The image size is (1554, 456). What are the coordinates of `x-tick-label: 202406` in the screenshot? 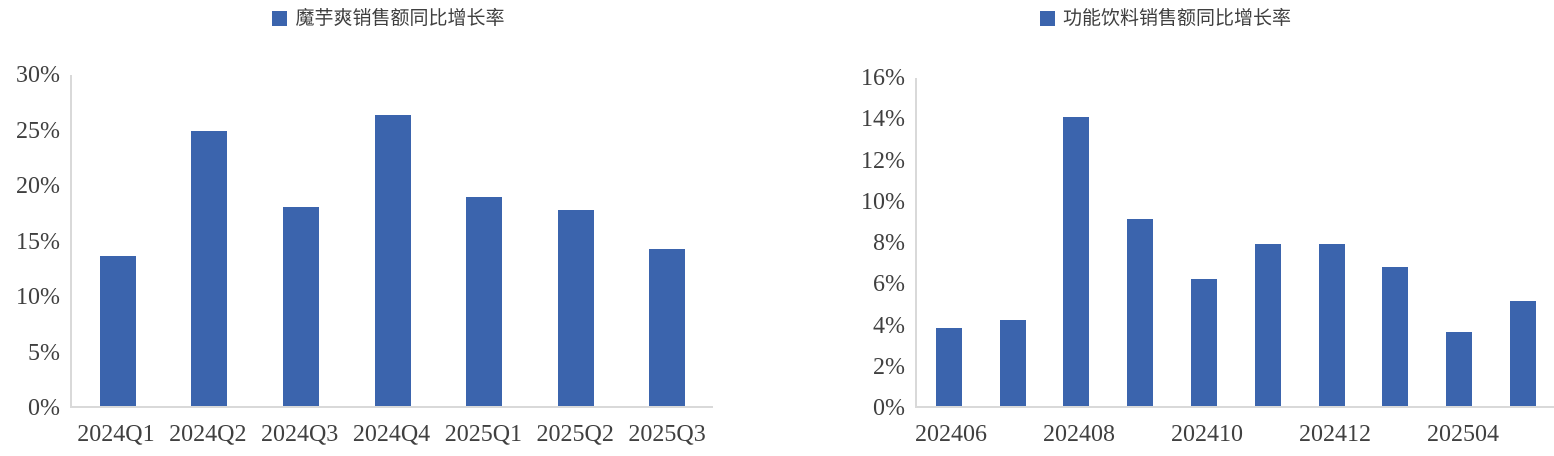 It's located at (951, 434).